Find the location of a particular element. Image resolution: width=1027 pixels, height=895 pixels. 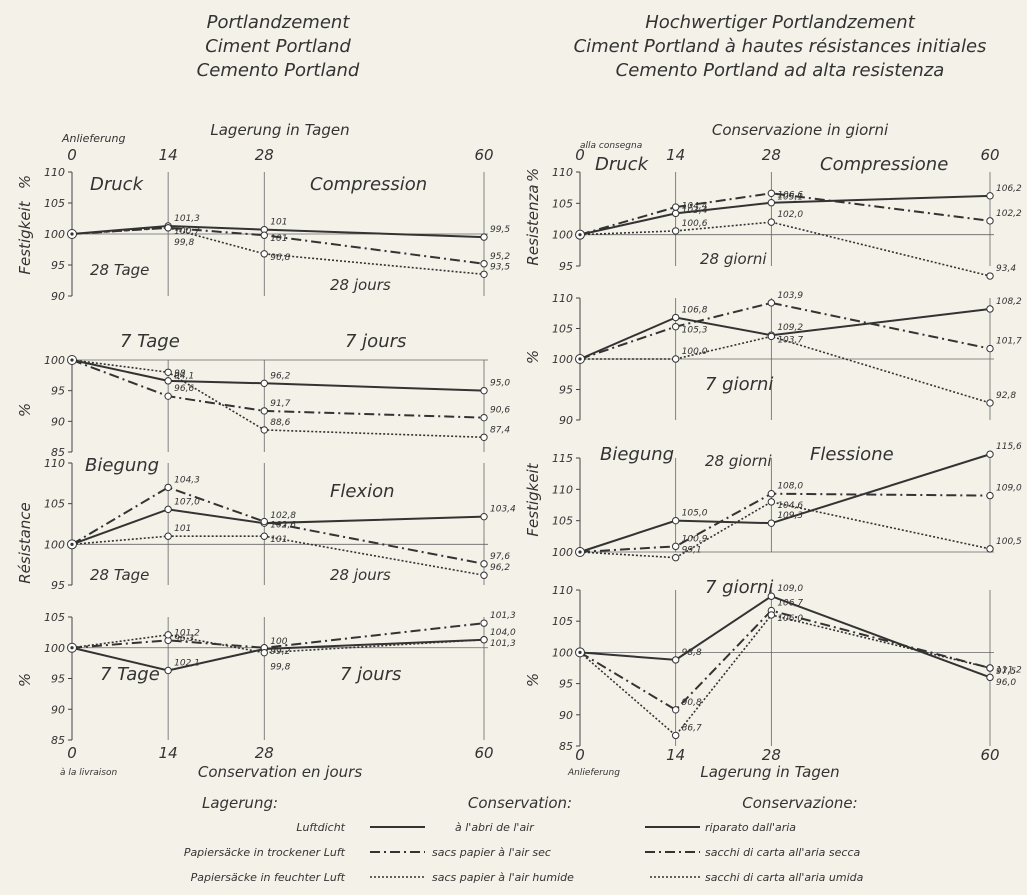

series-line-solid is located at coordinates (785, 215).